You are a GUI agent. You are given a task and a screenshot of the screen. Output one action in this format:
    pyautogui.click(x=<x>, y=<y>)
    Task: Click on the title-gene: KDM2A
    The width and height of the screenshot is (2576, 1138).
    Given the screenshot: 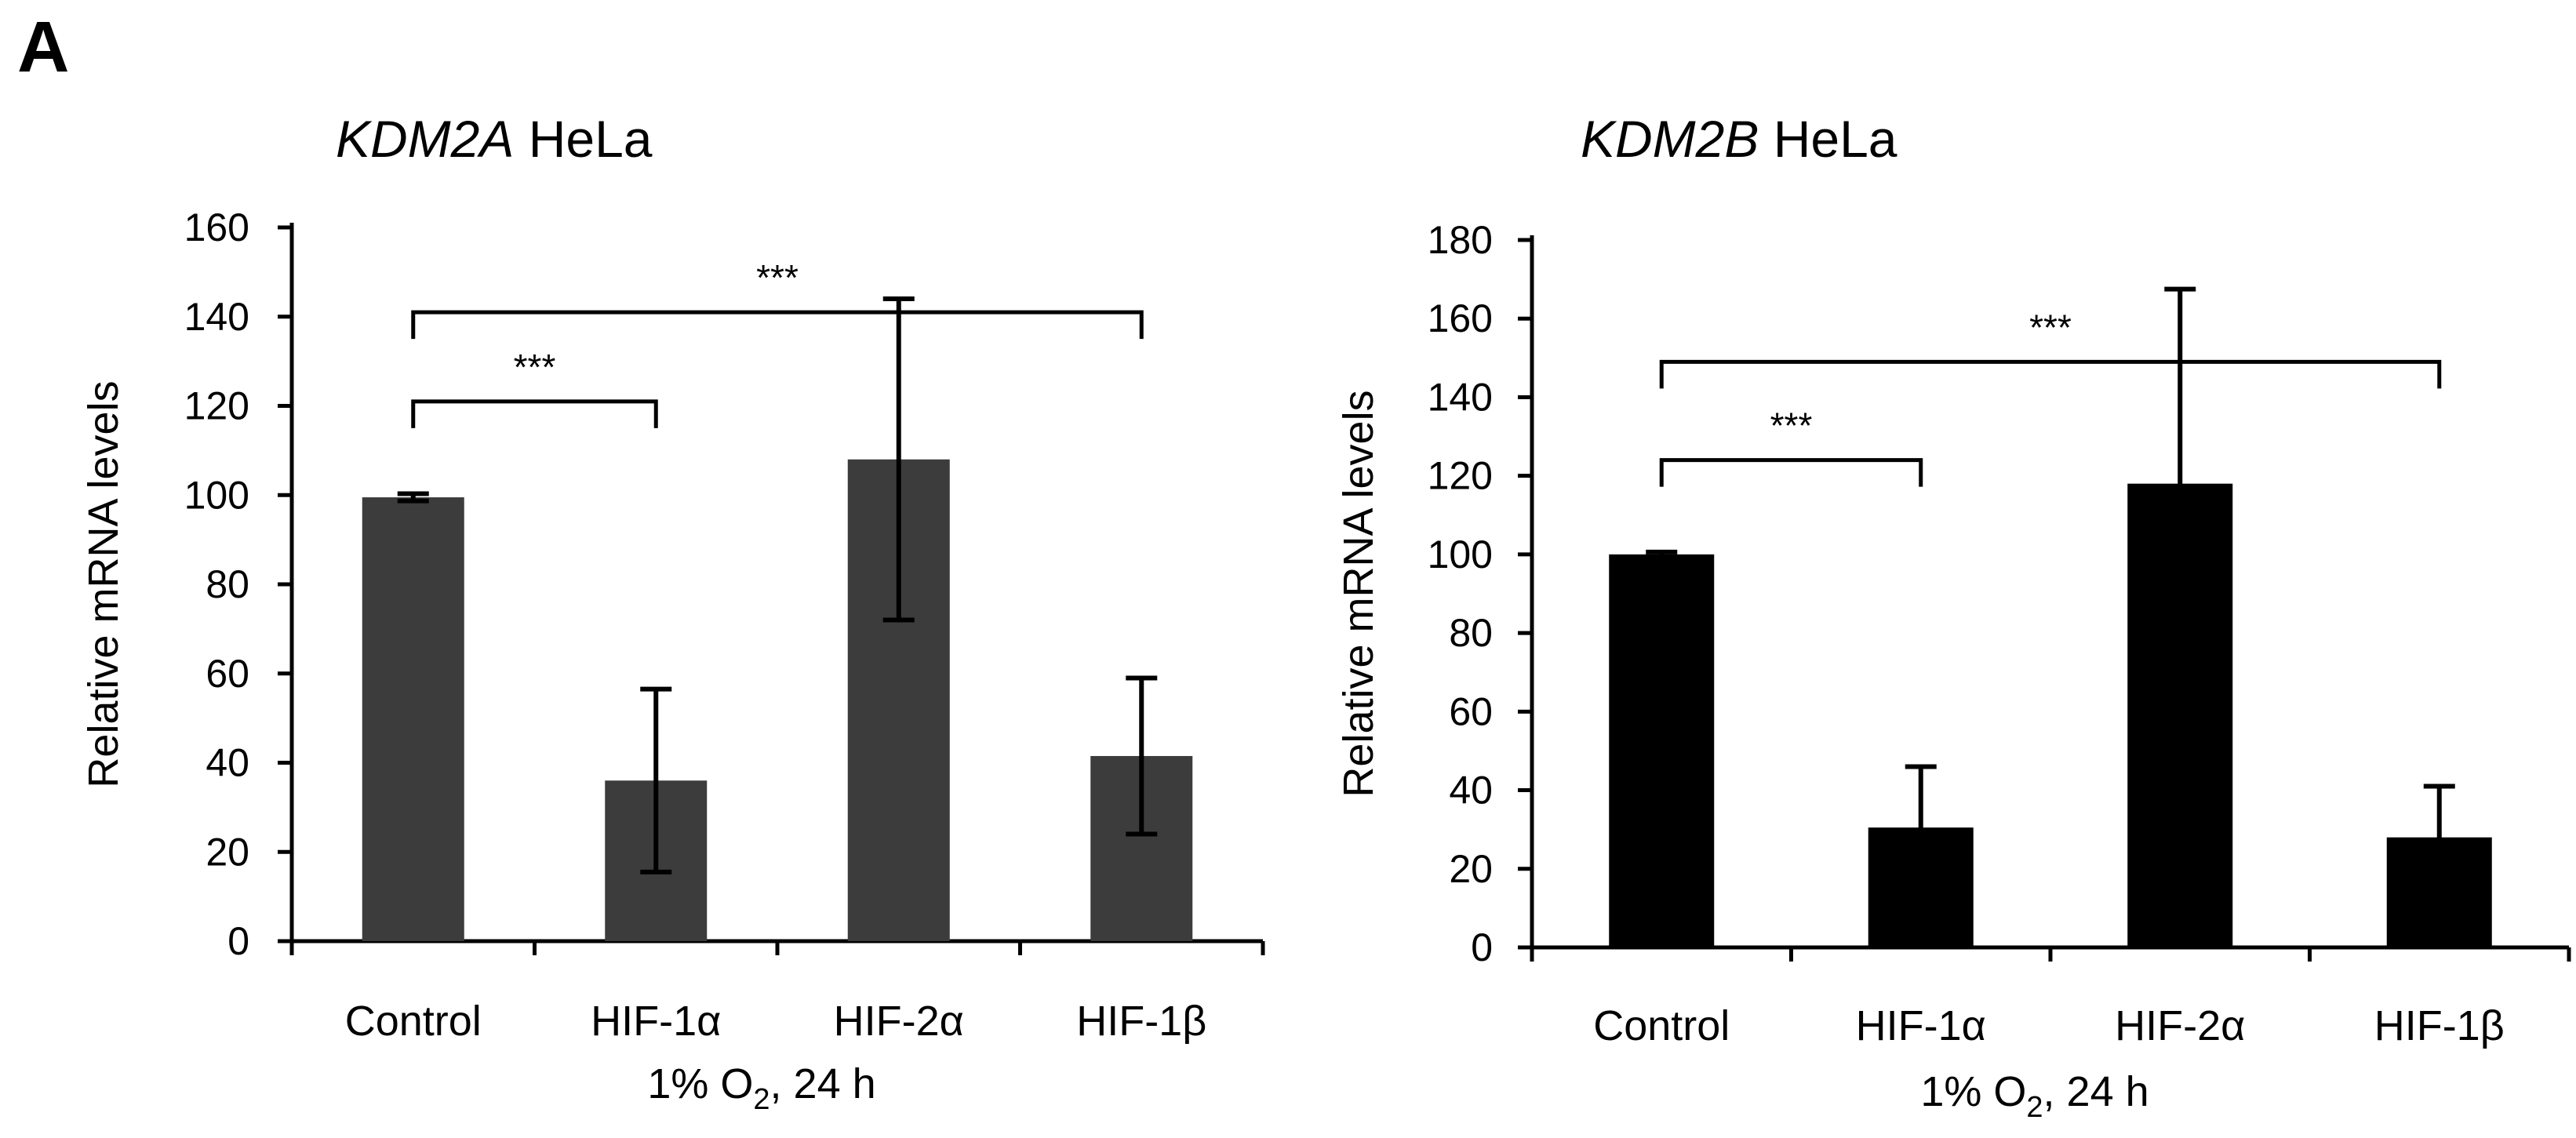 What is the action you would take?
    pyautogui.click(x=425, y=139)
    